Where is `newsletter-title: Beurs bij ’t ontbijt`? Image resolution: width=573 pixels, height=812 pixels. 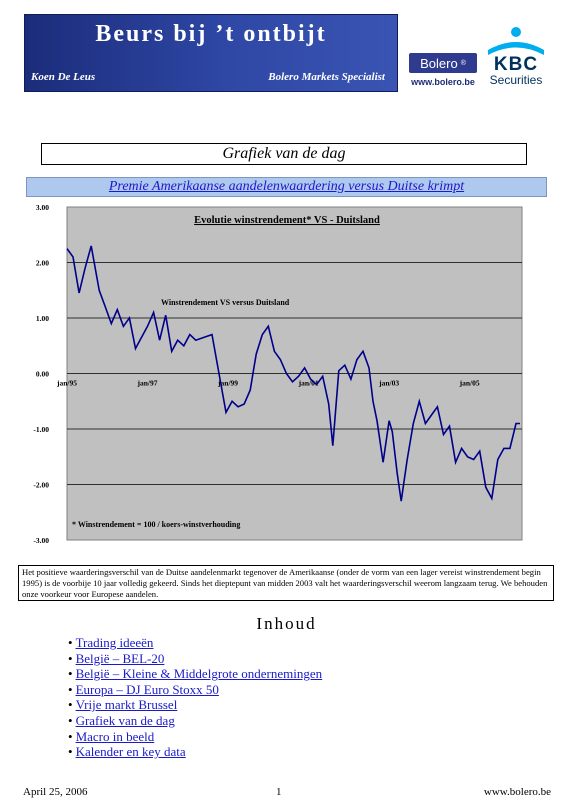 newsletter-title: Beurs bij ’t ontbijt is located at coordinates (211, 34).